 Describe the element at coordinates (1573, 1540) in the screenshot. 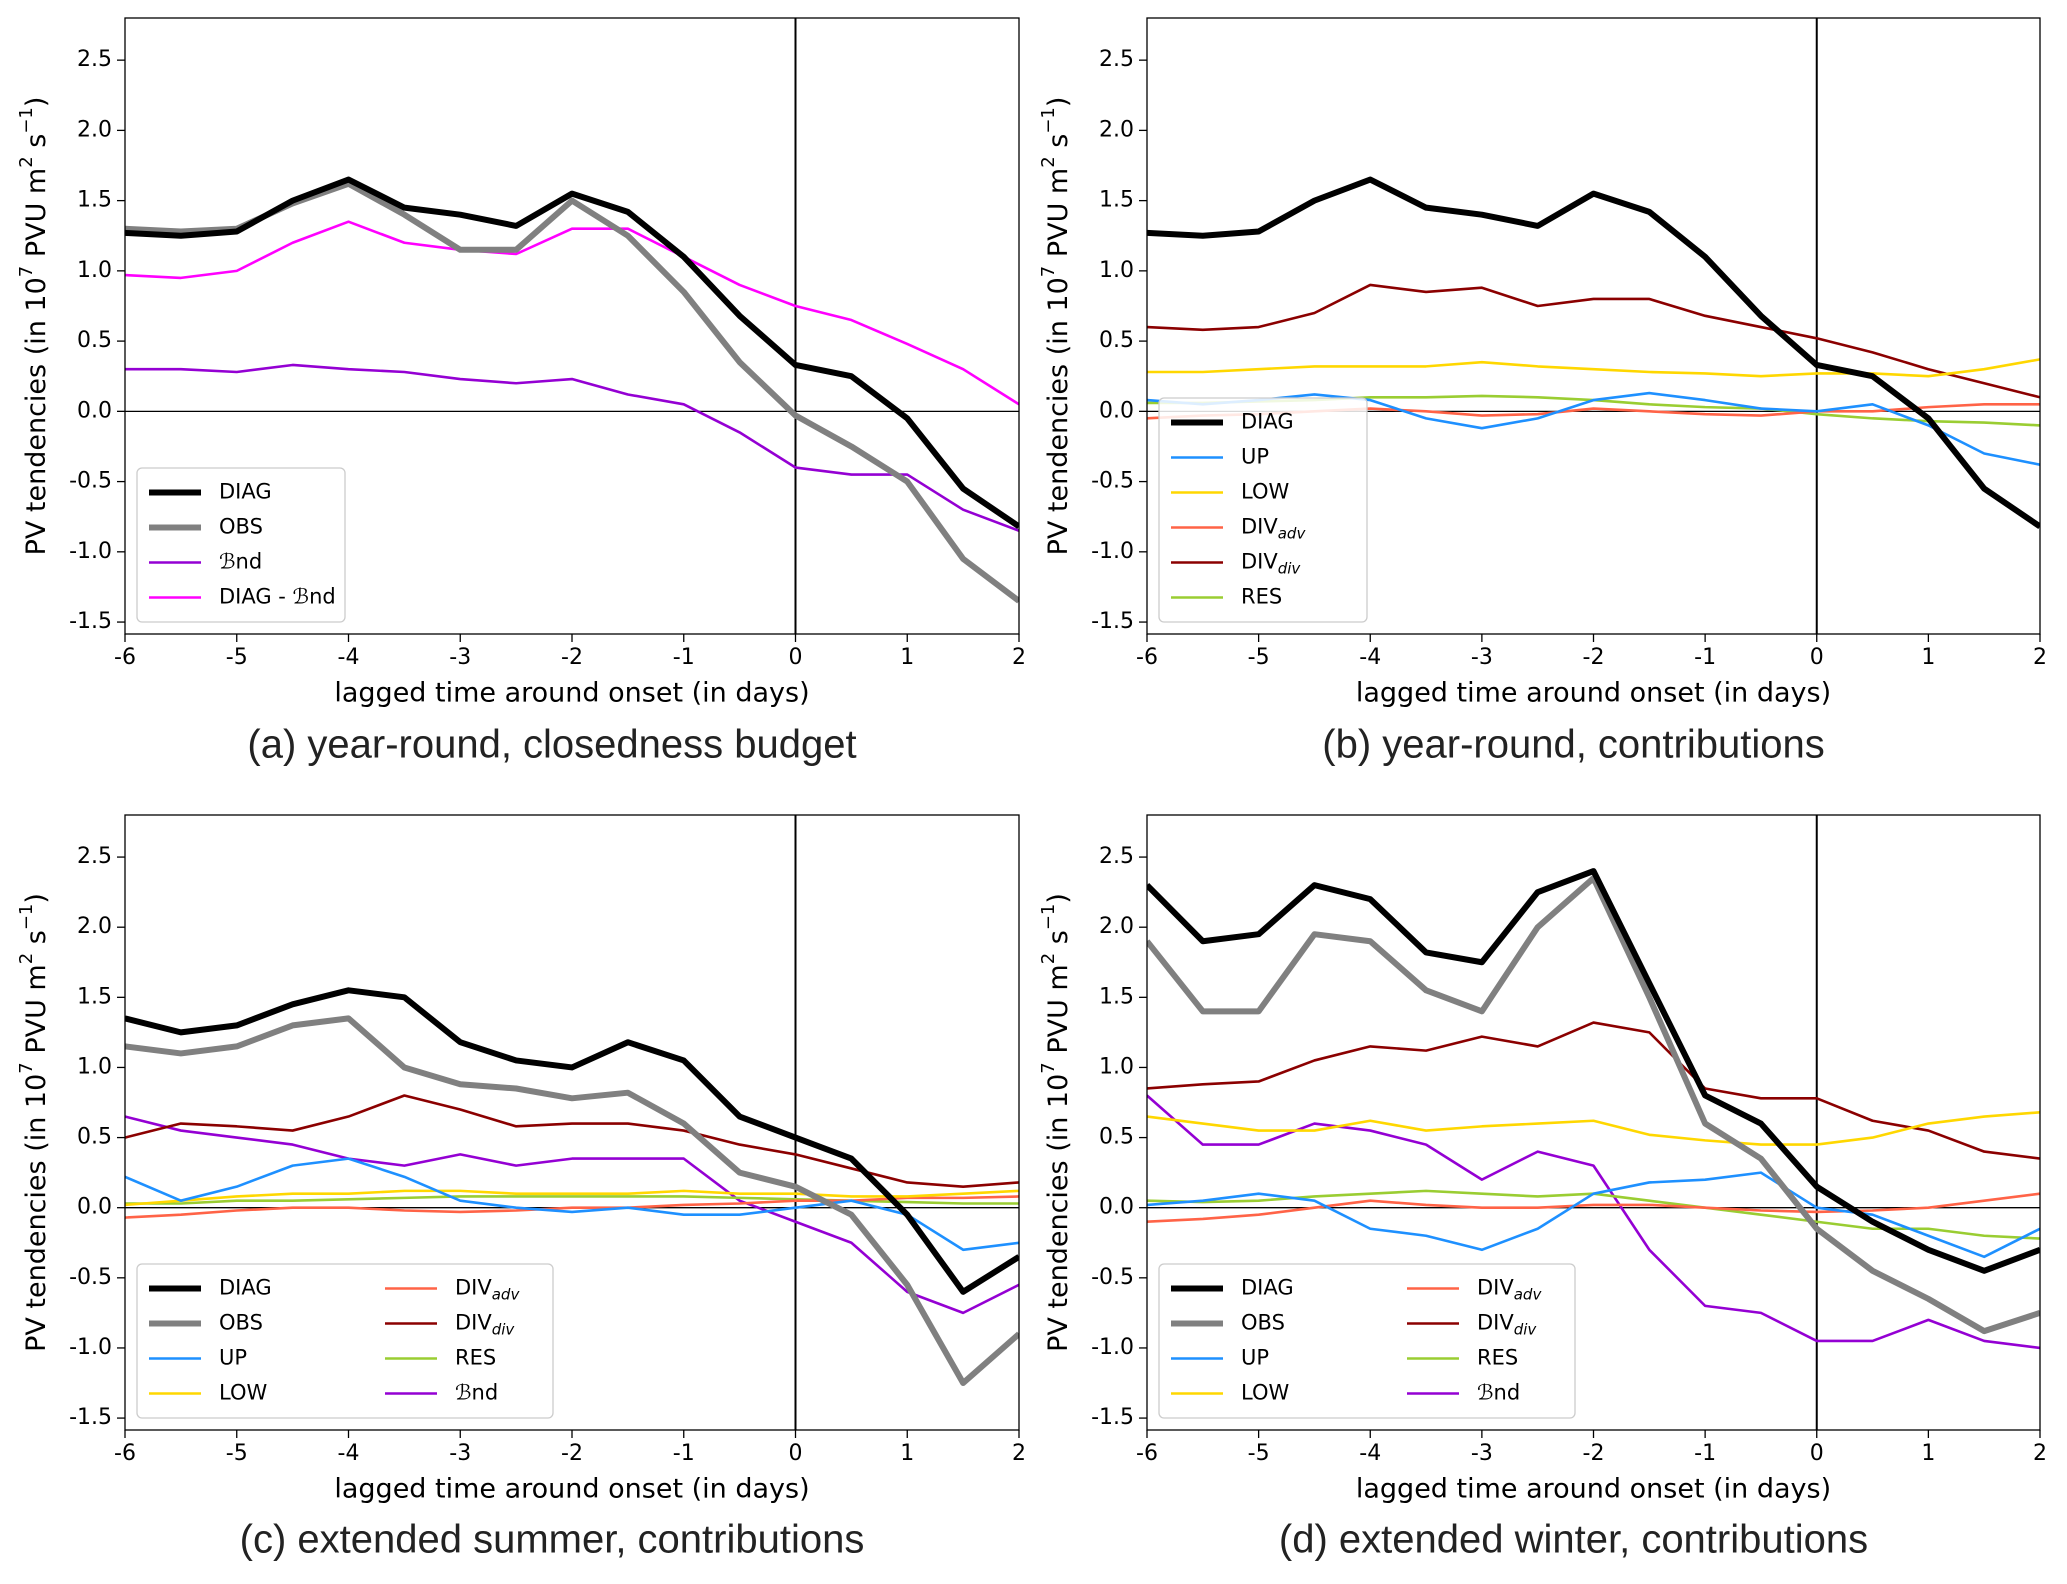

I see `panel-caption: (d) extended winter, contributions` at that location.